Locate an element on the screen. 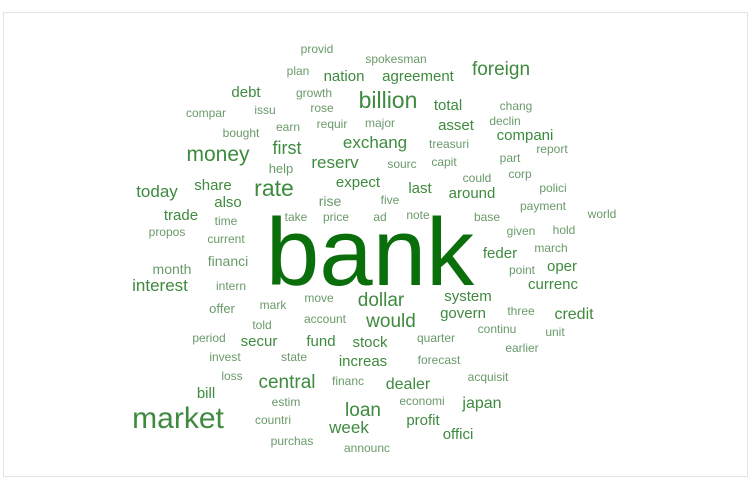 The width and height of the screenshot is (755, 485). word-month: month is located at coordinates (172, 269).